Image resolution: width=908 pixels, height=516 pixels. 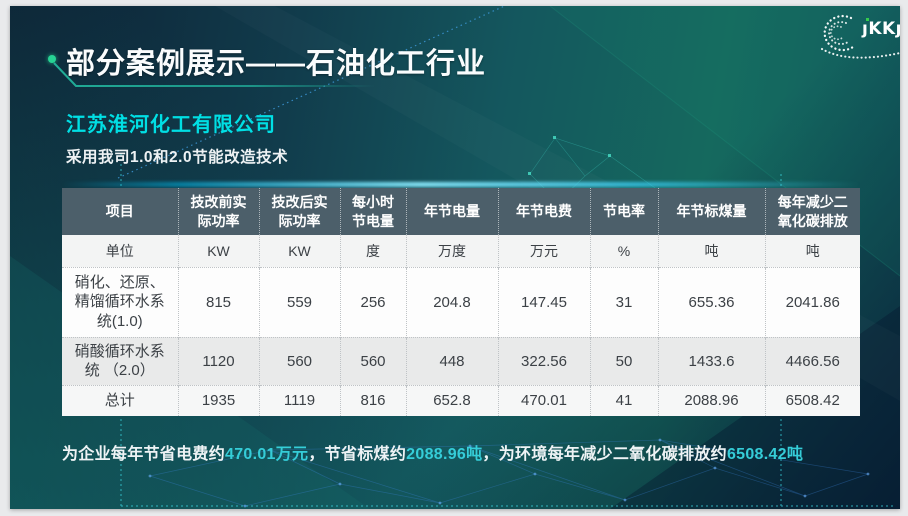 I want to click on summary-highlight: 470.01万元, so click(x=267, y=454).